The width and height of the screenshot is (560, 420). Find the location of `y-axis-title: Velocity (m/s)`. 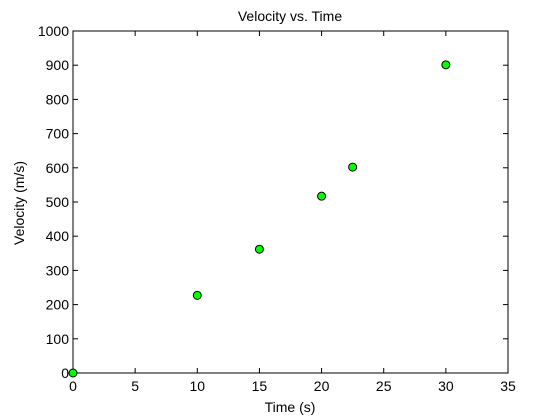

y-axis-title: Velocity (m/s) is located at coordinates (19, 203).